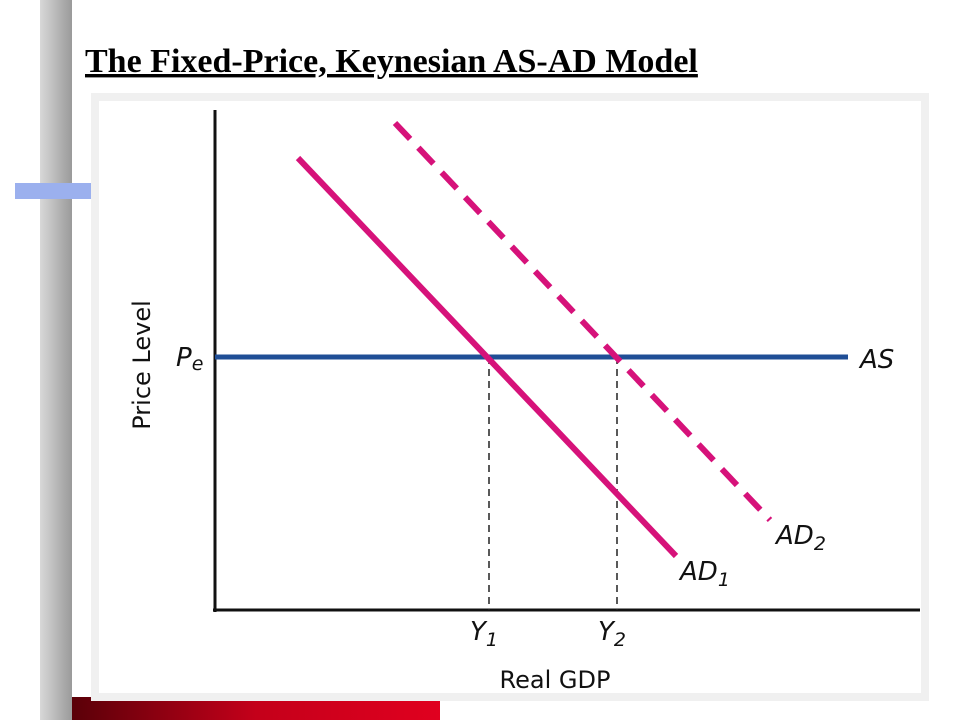 The image size is (960, 724). What do you see at coordinates (479, 632) in the screenshot?
I see `y1-main: Y` at bounding box center [479, 632].